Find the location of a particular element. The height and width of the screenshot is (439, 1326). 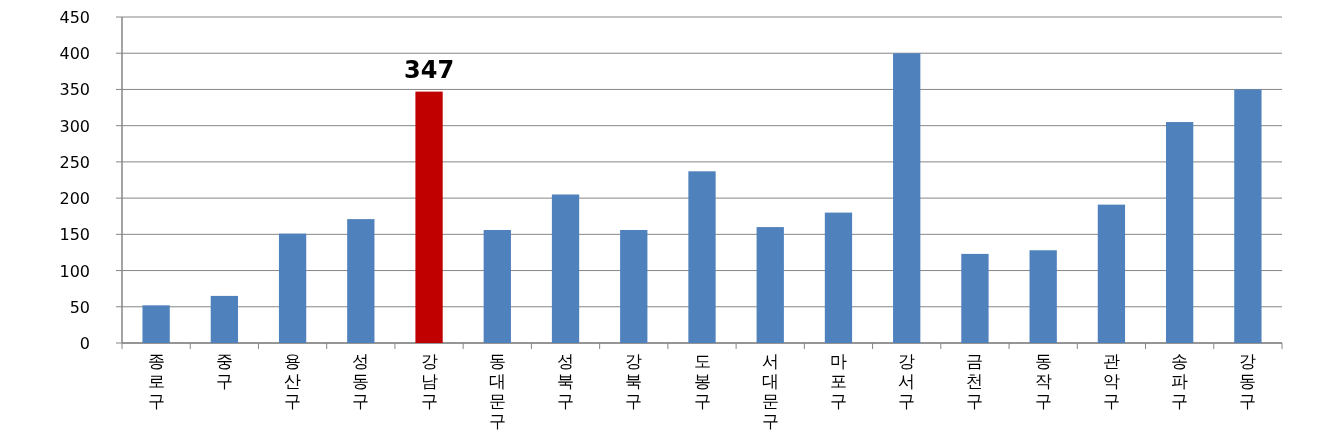

x-tick-label: 종로구 is located at coordinates (156, 381).